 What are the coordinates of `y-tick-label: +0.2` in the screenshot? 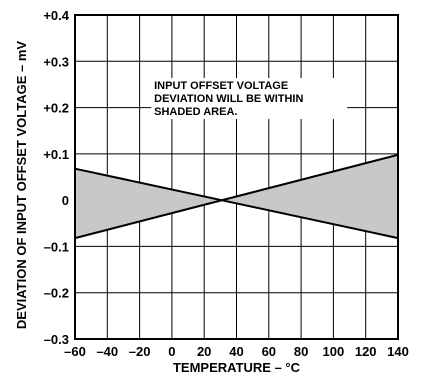 It's located at (56, 108).